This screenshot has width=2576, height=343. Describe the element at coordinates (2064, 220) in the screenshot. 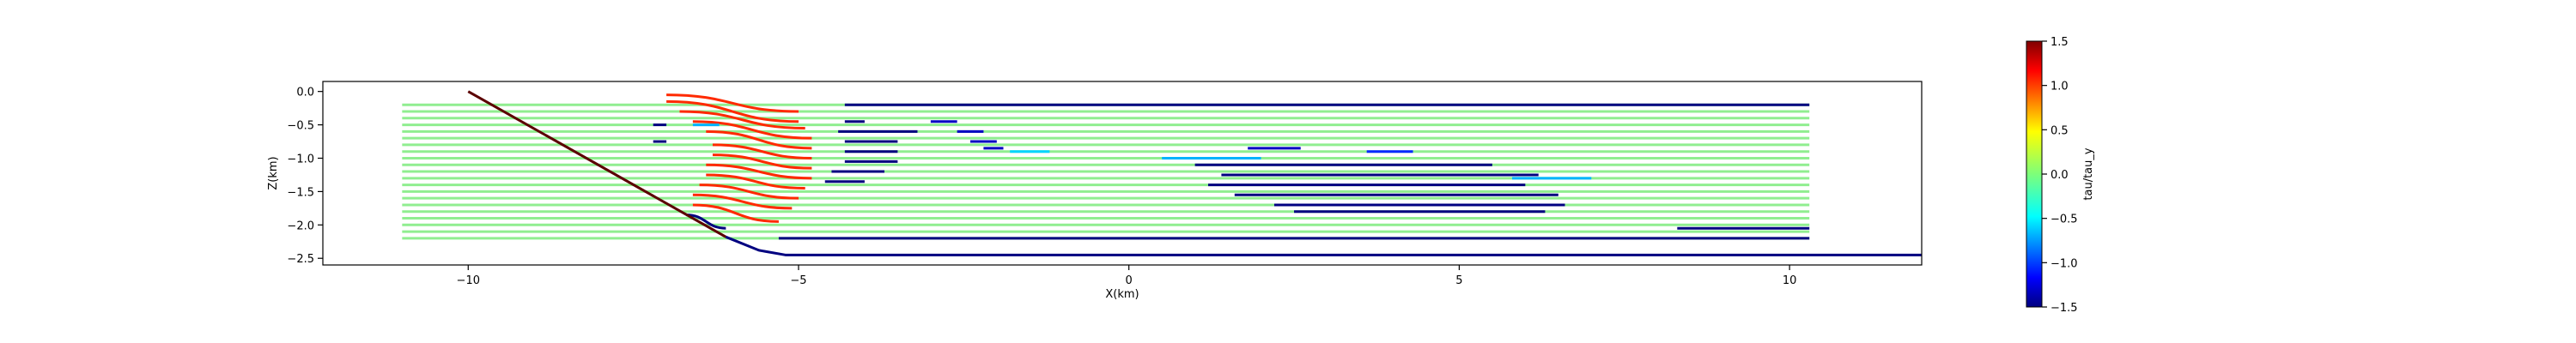

I see `colorbar-tick-label: −0.5` at that location.